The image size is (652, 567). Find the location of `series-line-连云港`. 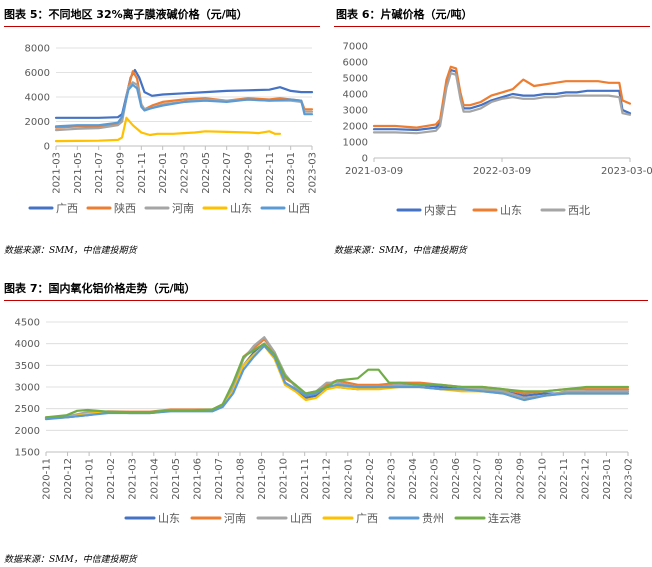

series-line-连云港 is located at coordinates (337, 380).